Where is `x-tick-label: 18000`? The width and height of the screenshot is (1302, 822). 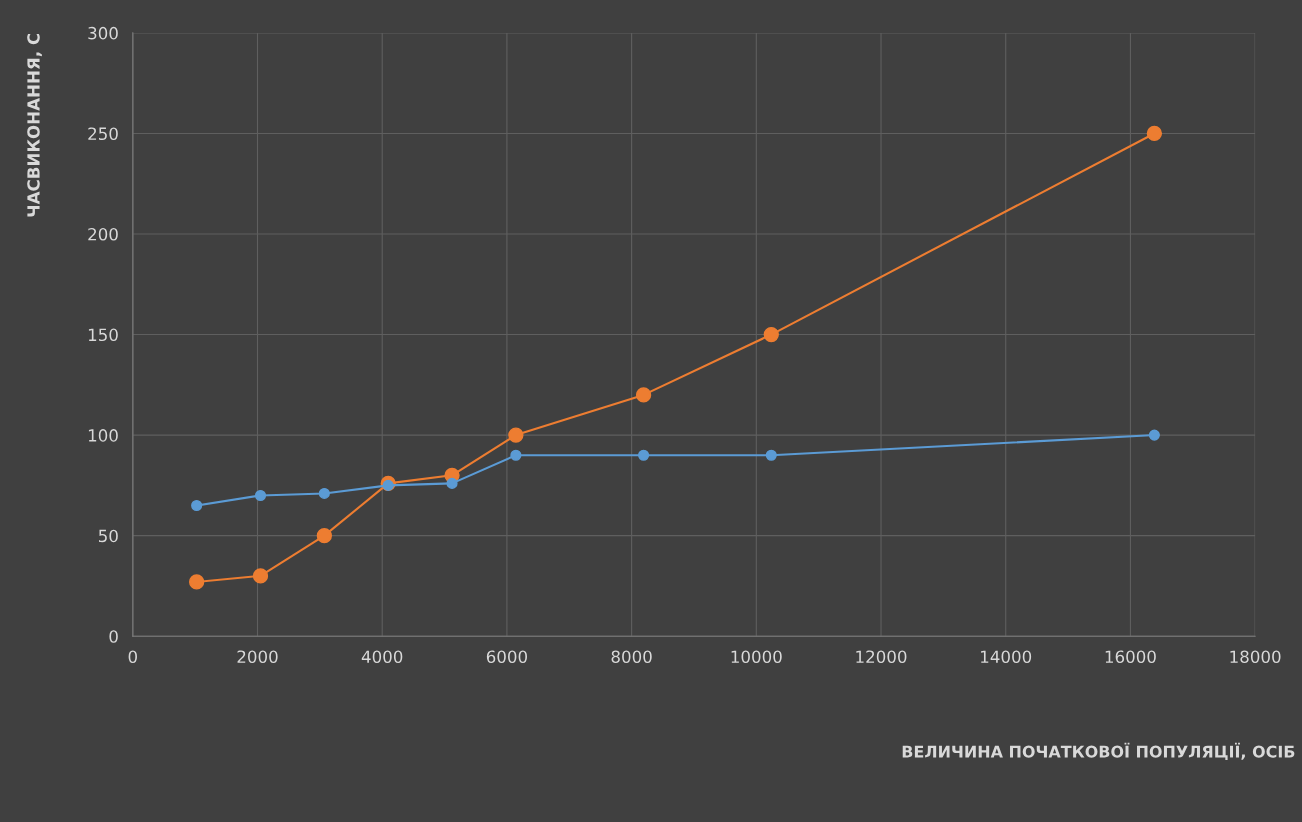 x-tick-label: 18000 is located at coordinates (1255, 657).